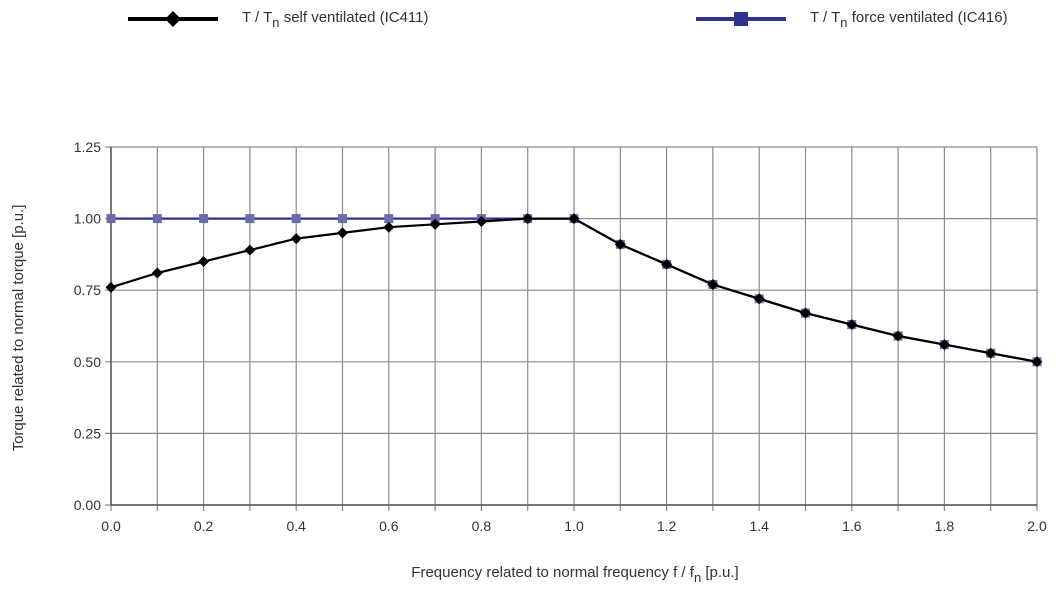 This screenshot has width=1056, height=589. I want to click on legend-swatch-square-icon, so click(741, 19).